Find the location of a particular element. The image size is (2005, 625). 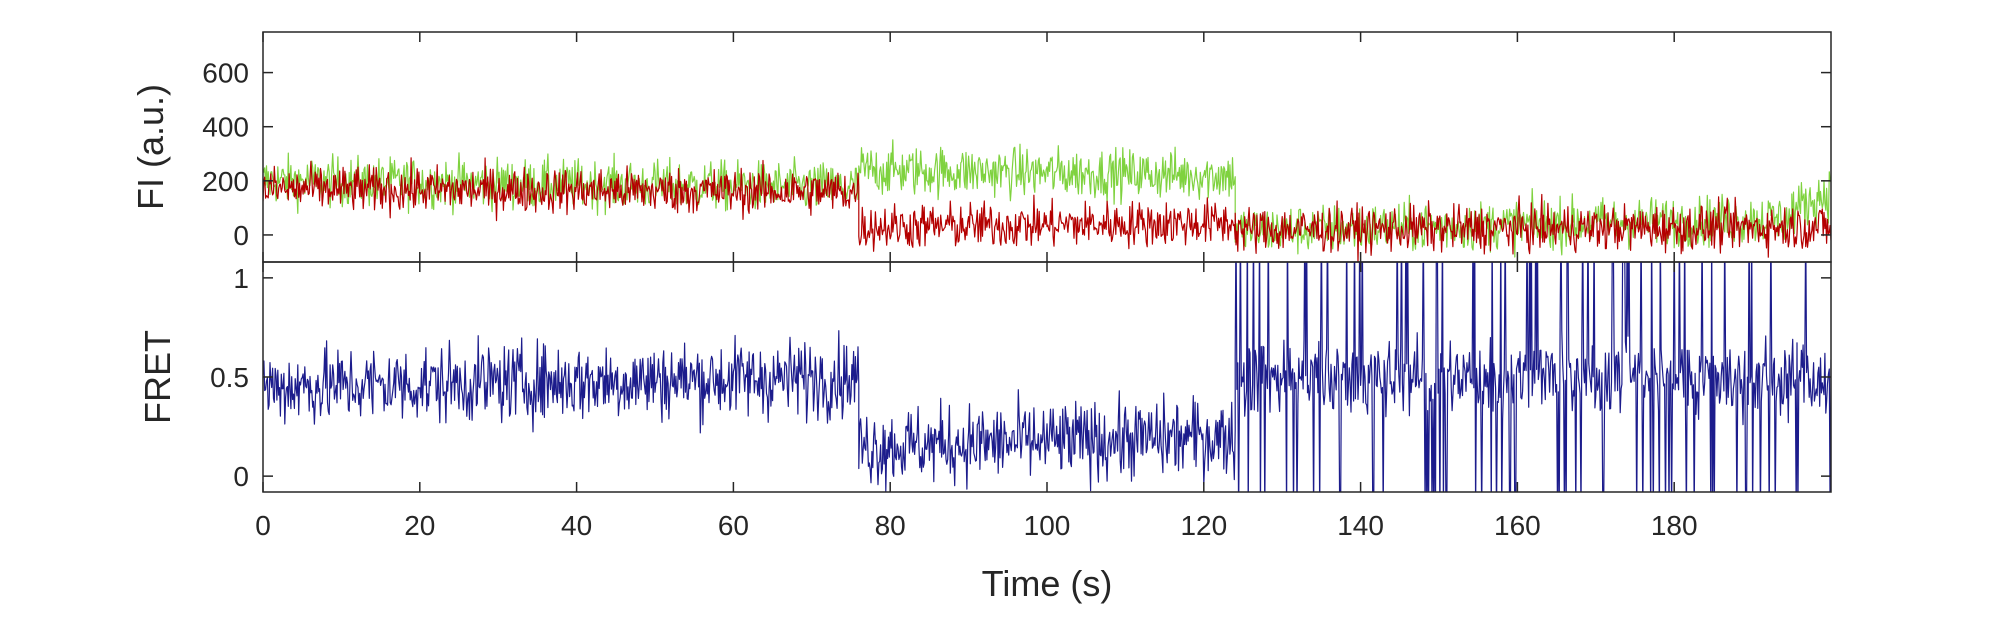

fret-y-axis-label: FRET is located at coordinates (157, 377).